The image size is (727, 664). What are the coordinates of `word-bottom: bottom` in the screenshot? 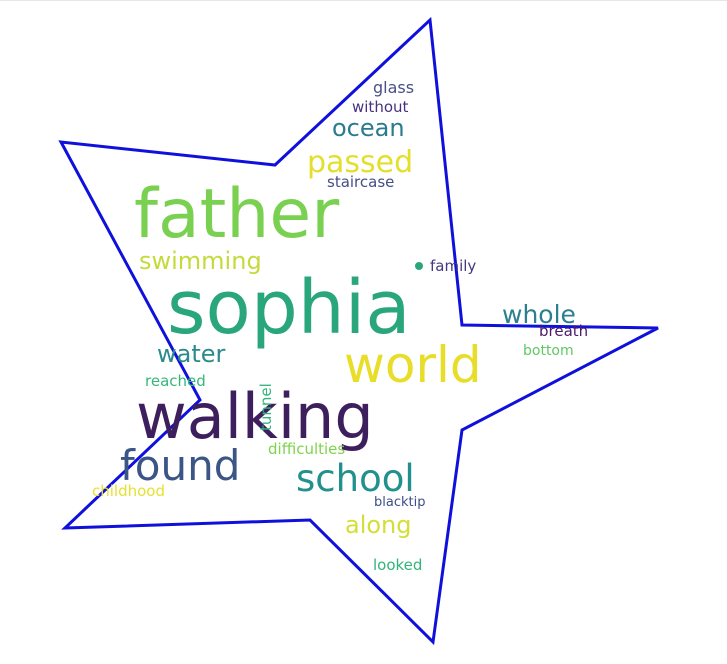 It's located at (548, 351).